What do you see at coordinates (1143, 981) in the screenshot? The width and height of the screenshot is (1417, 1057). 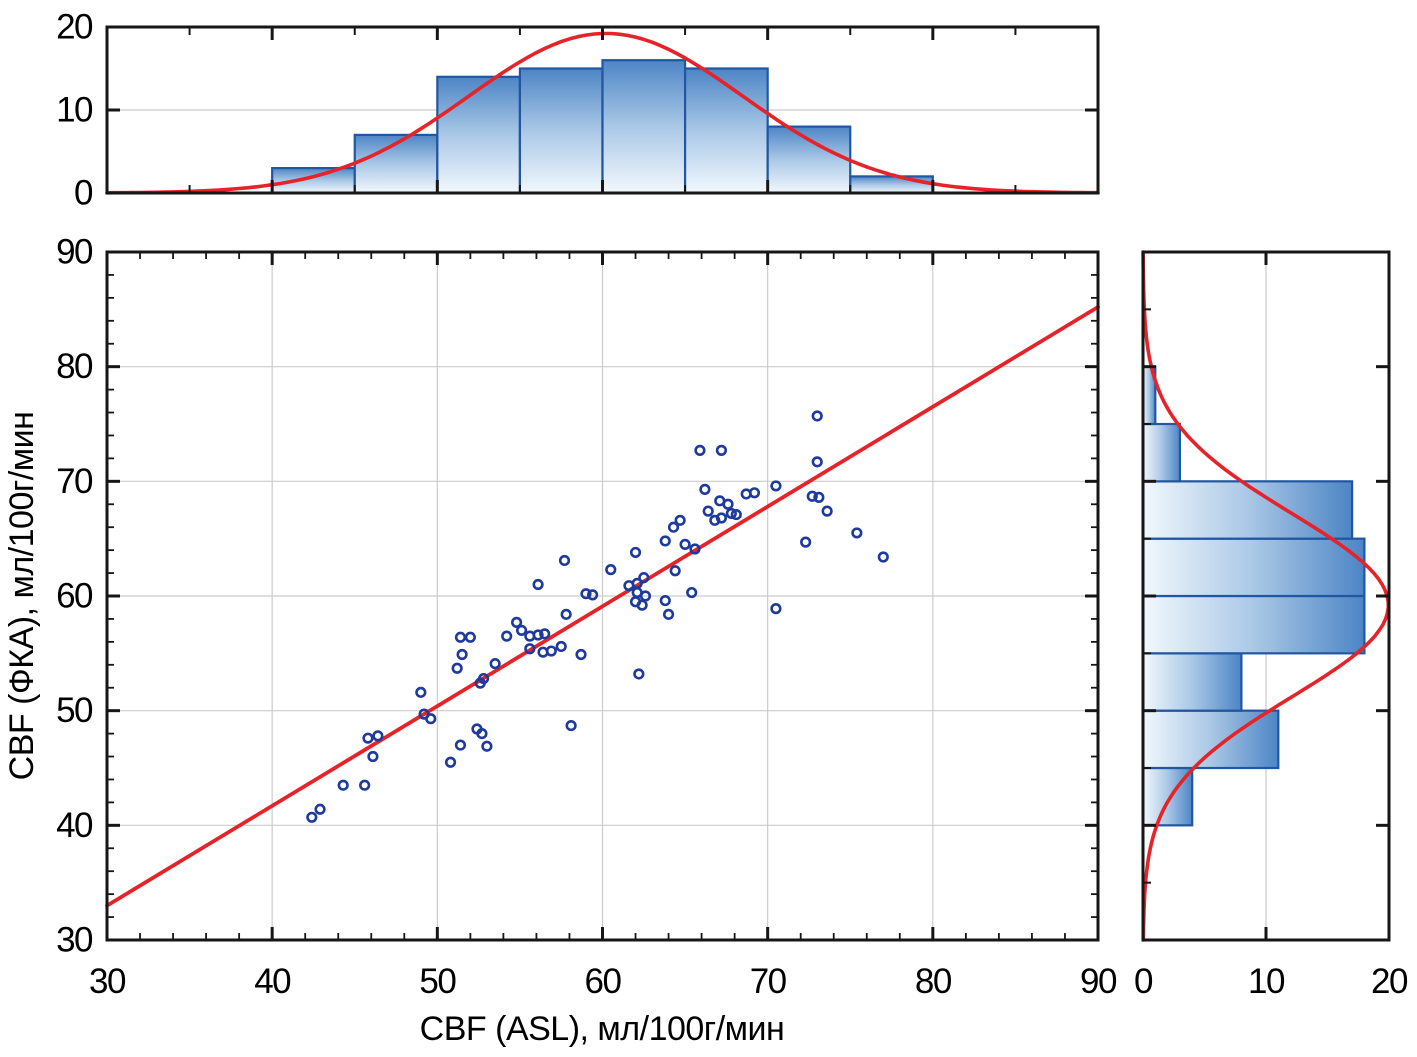 I see `tick-label-right-count: 0` at bounding box center [1143, 981].